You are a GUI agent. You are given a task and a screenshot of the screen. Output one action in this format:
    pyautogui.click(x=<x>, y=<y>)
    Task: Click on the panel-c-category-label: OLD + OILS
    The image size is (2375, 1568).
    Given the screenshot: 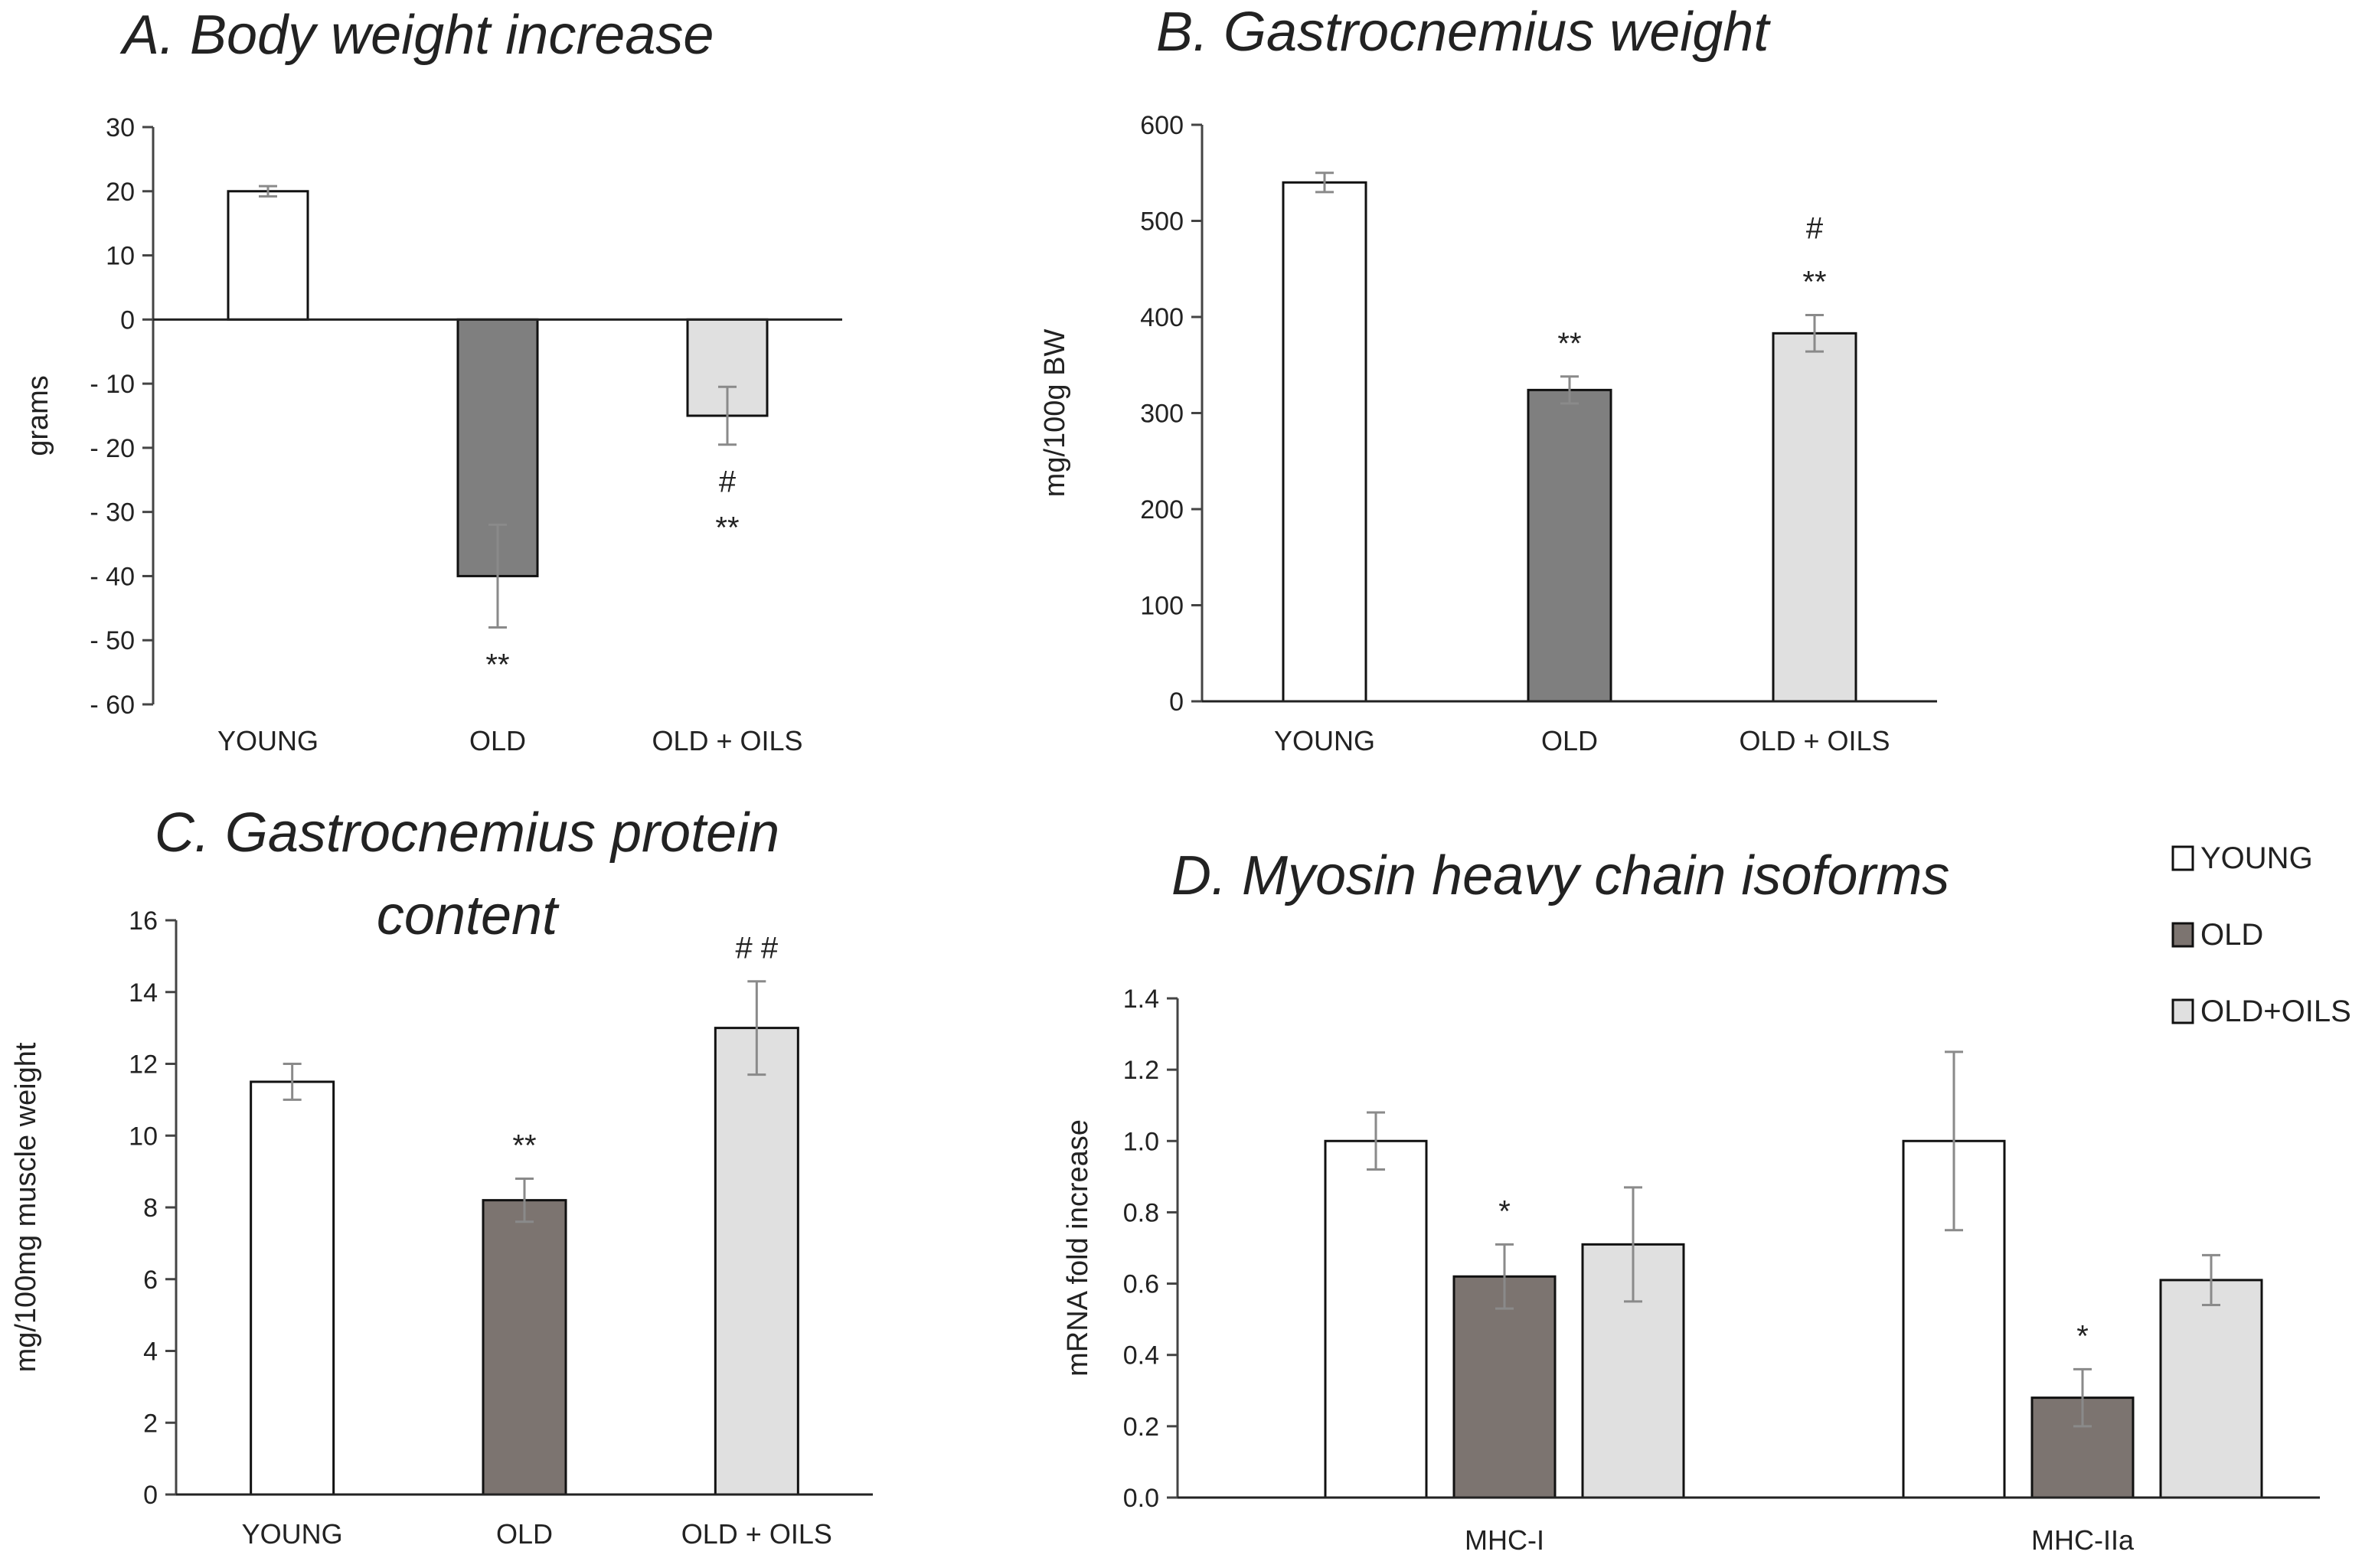 What is the action you would take?
    pyautogui.click(x=756, y=1534)
    